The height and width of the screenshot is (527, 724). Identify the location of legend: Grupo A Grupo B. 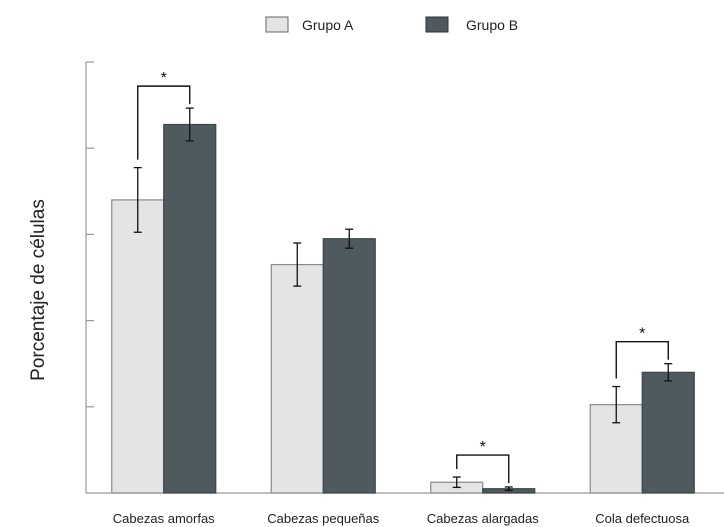
(391, 24).